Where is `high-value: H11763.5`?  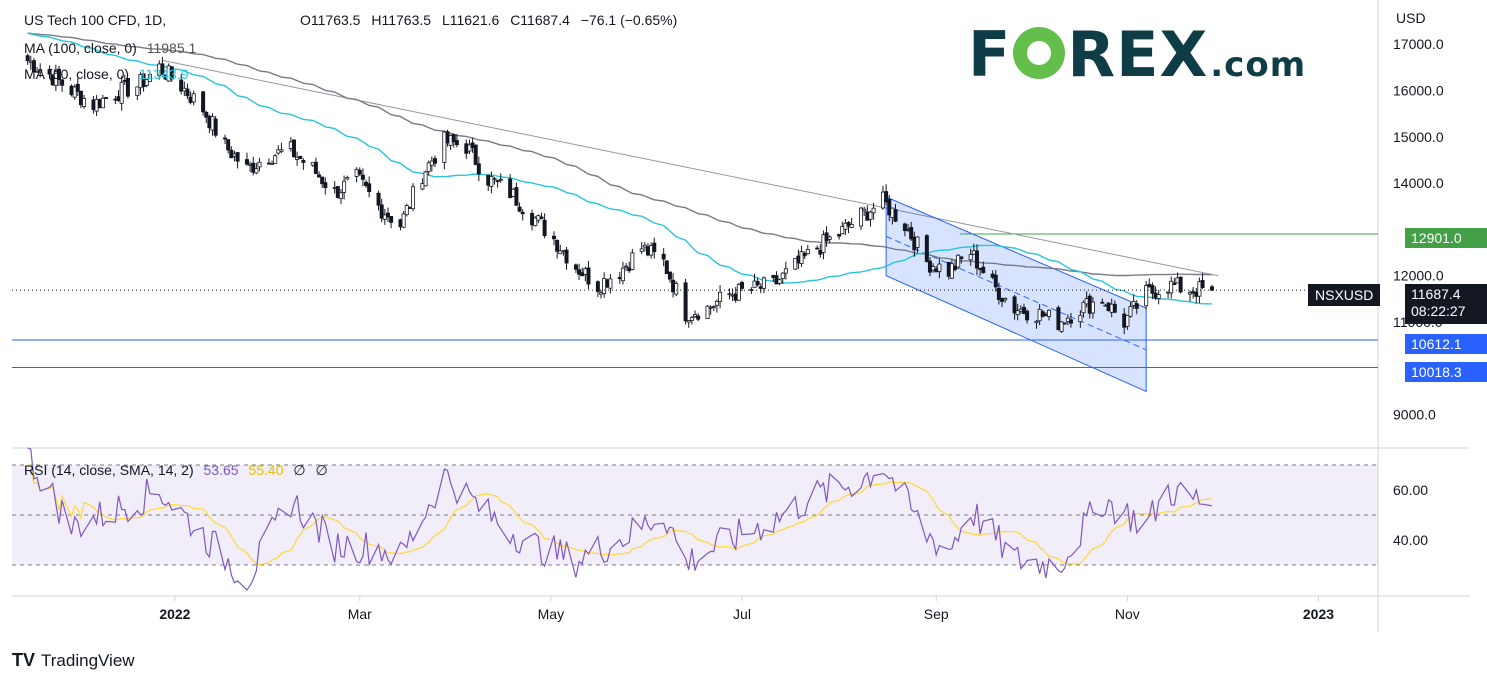 high-value: H11763.5 is located at coordinates (401, 20).